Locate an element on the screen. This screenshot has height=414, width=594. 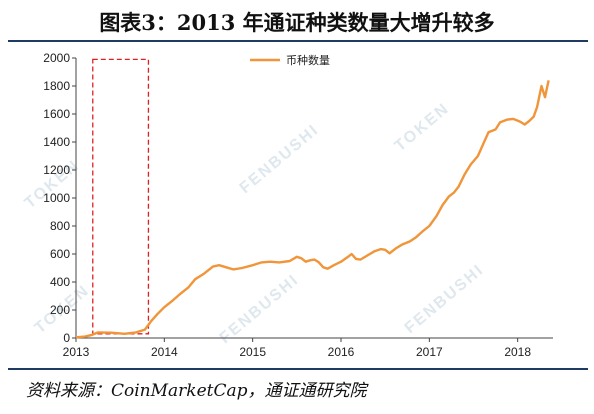
highlight-box is located at coordinates (121, 196).